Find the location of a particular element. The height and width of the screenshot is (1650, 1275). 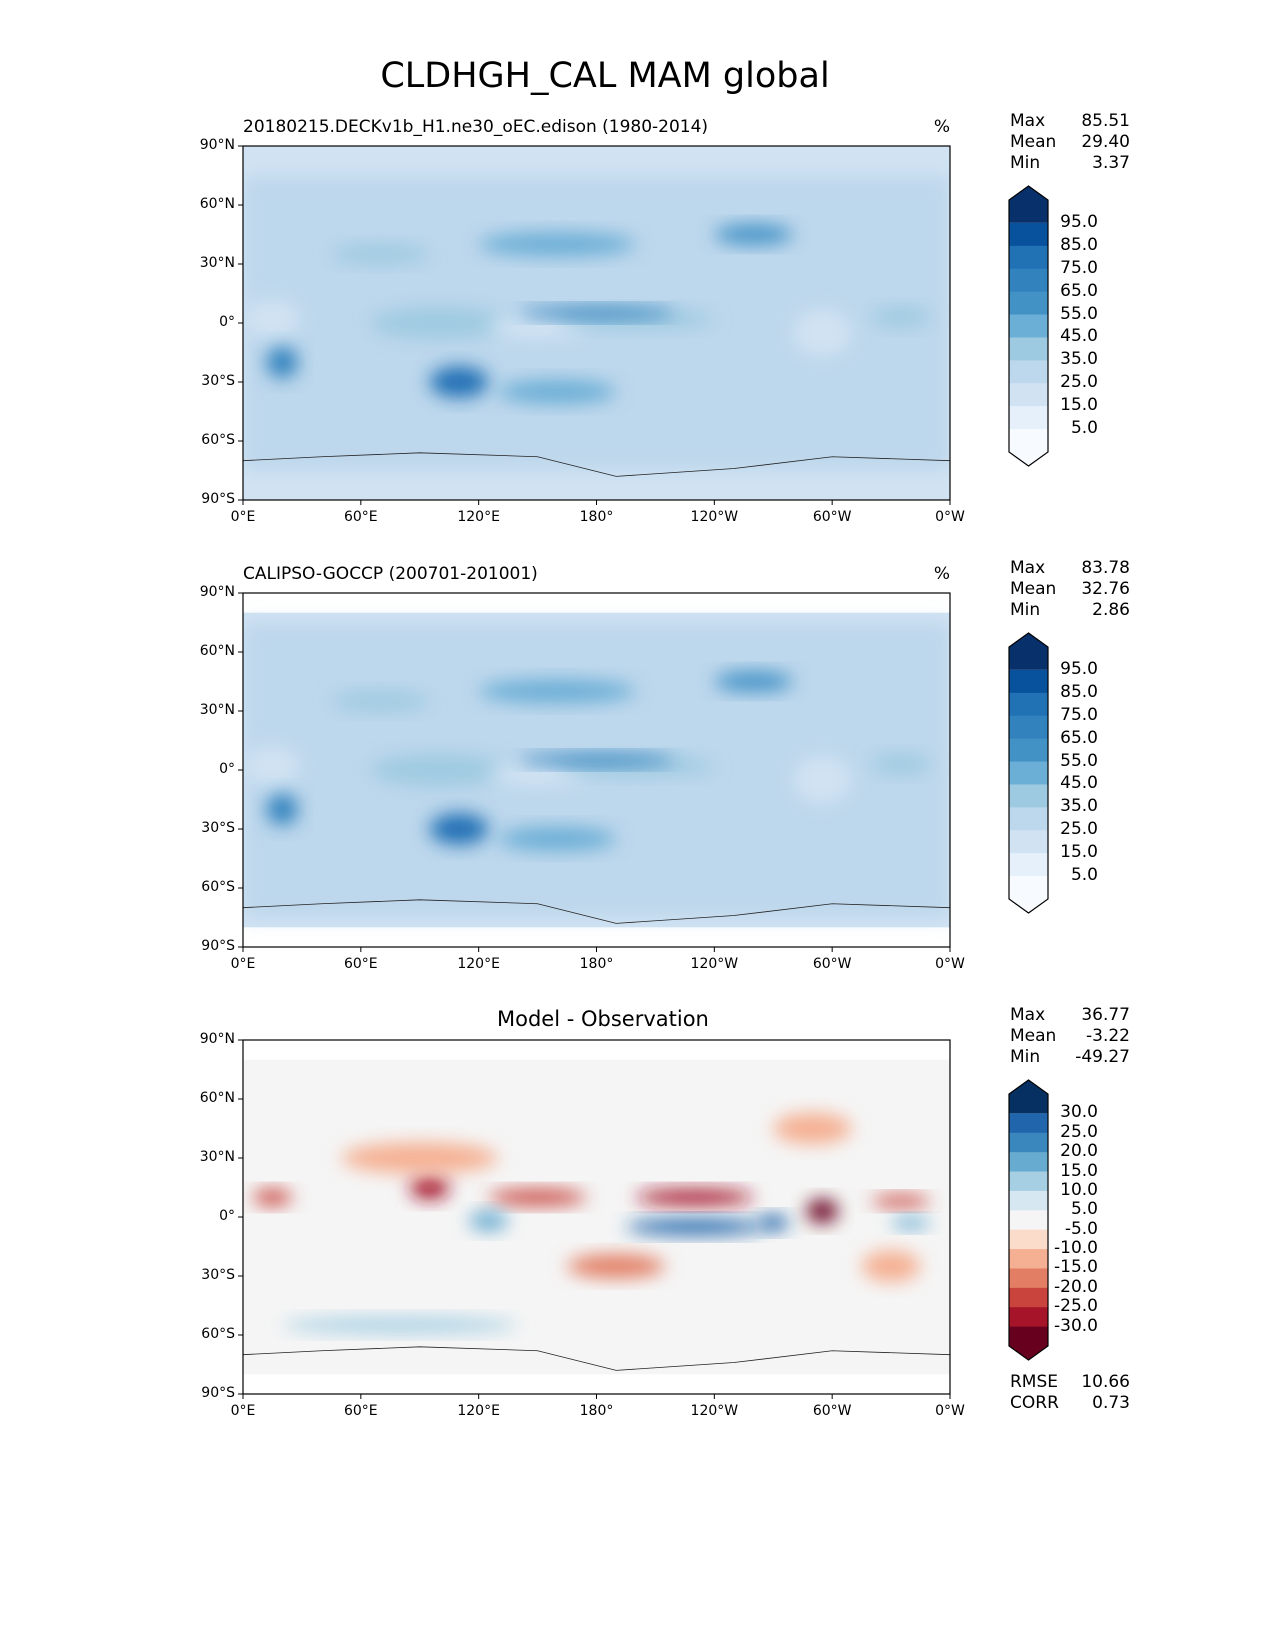

colorbar-label: 15.0 is located at coordinates (1079, 1170).